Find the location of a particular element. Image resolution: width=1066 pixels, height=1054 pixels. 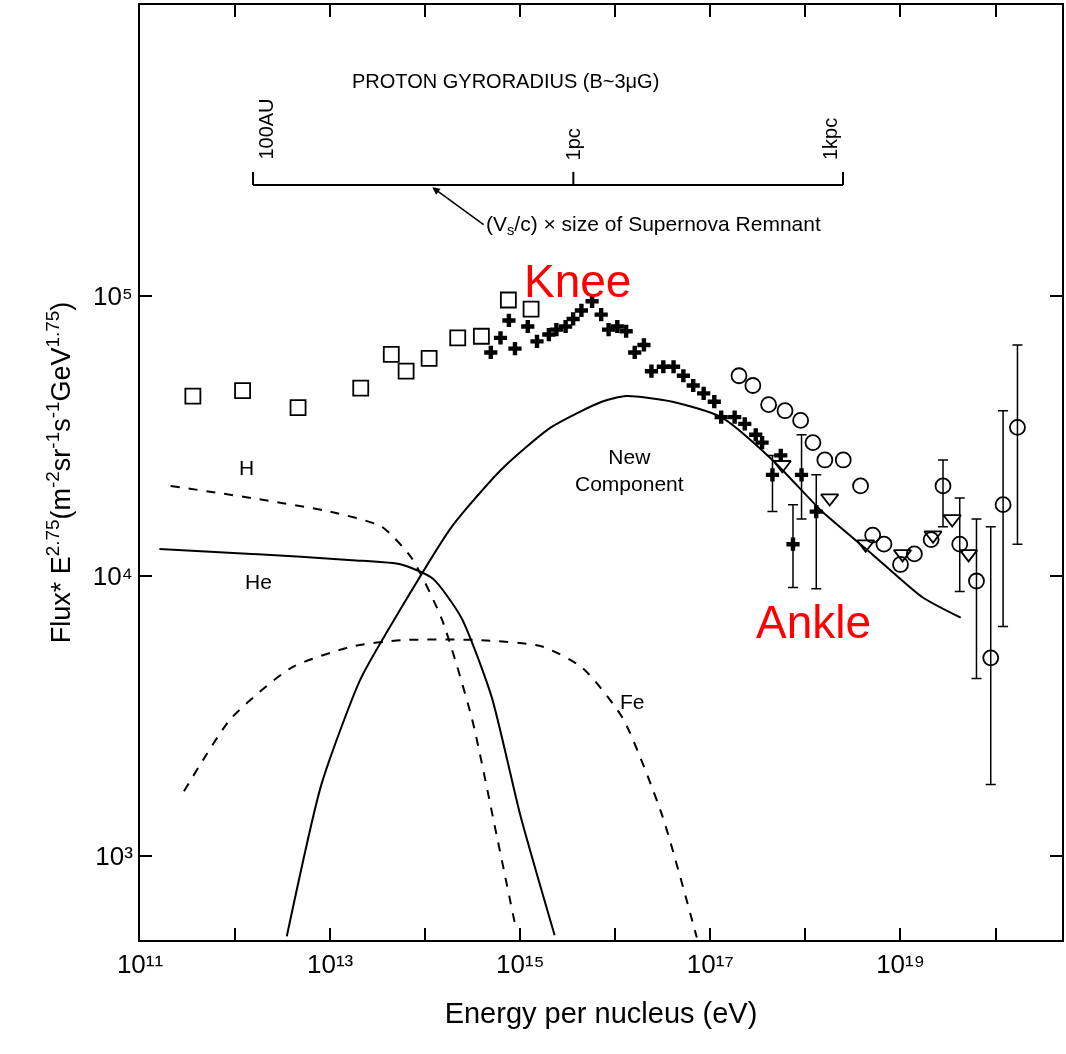

annotation: Fe is located at coordinates (632, 701).